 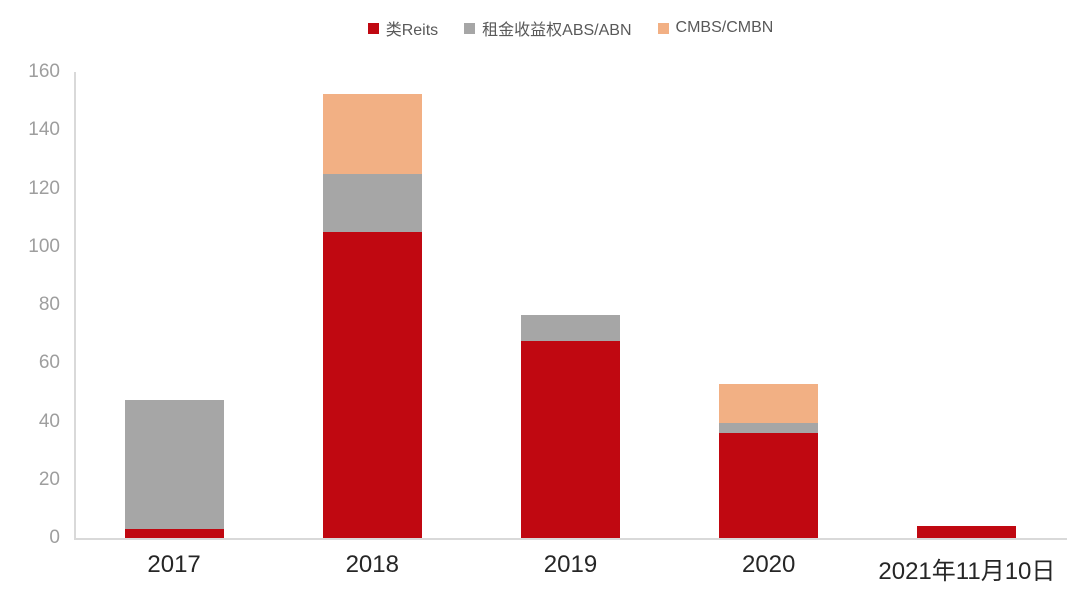 What do you see at coordinates (54, 537) in the screenshot?
I see `y-tick-label: 0` at bounding box center [54, 537].